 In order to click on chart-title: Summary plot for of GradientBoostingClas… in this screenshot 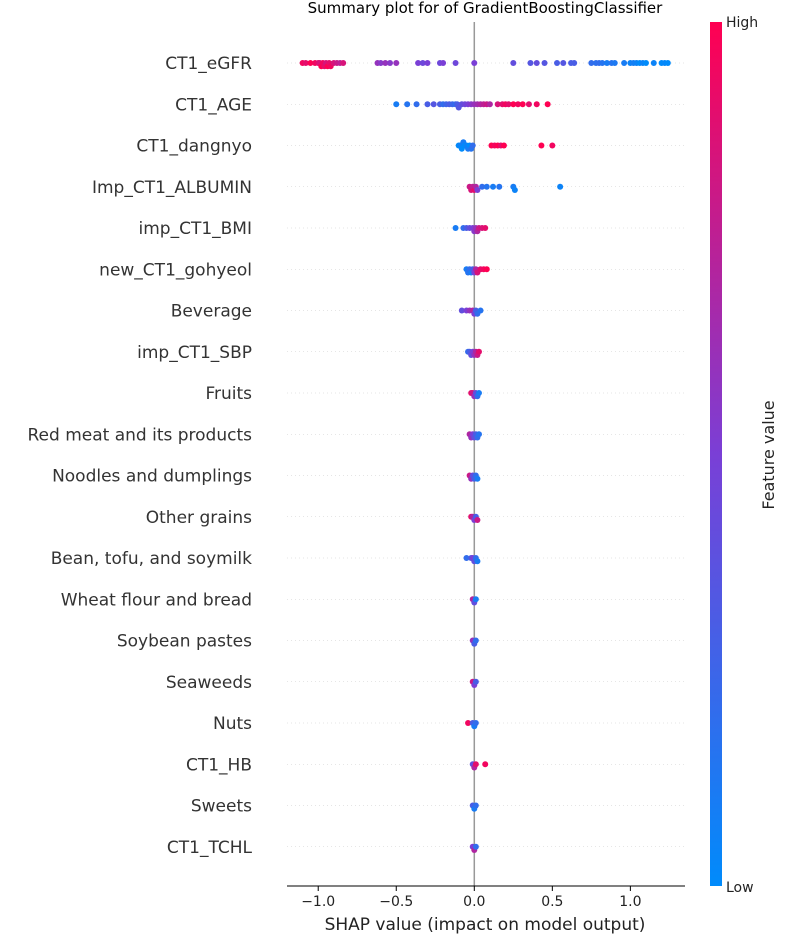, I will do `click(486, 8)`.